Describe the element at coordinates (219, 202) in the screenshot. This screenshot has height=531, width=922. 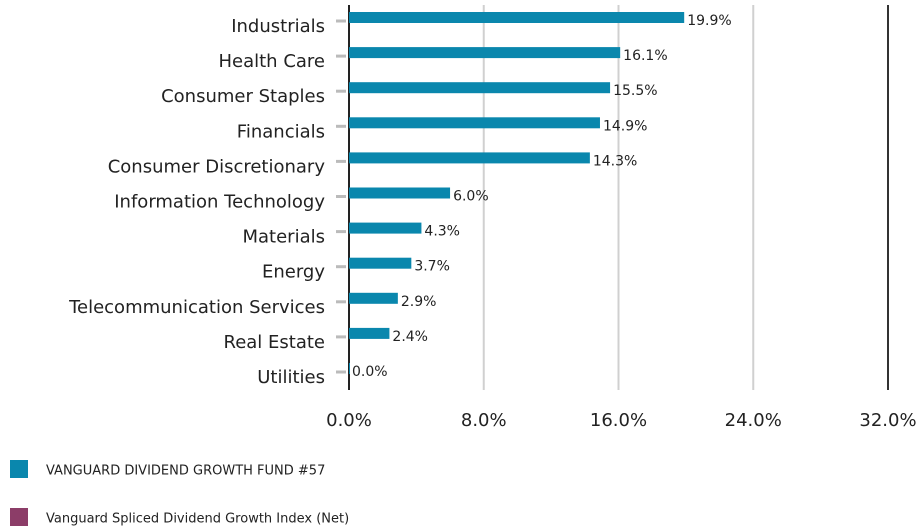
I see `y-tick-label: Information Technology` at that location.